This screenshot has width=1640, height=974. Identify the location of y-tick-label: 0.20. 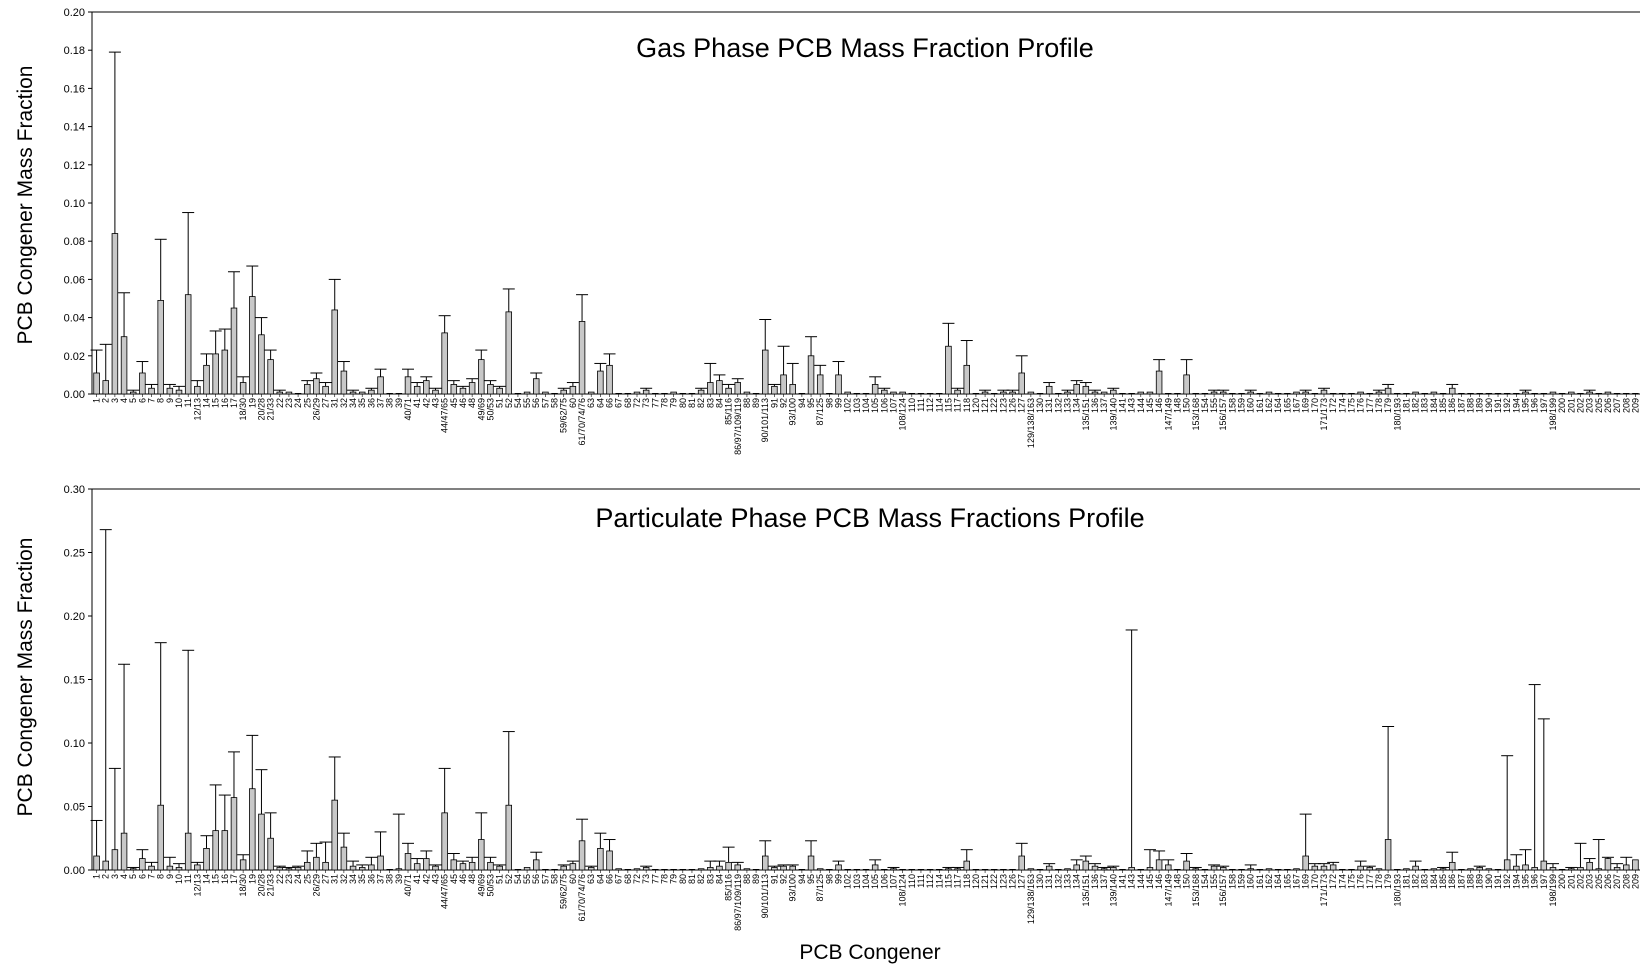
(74, 13).